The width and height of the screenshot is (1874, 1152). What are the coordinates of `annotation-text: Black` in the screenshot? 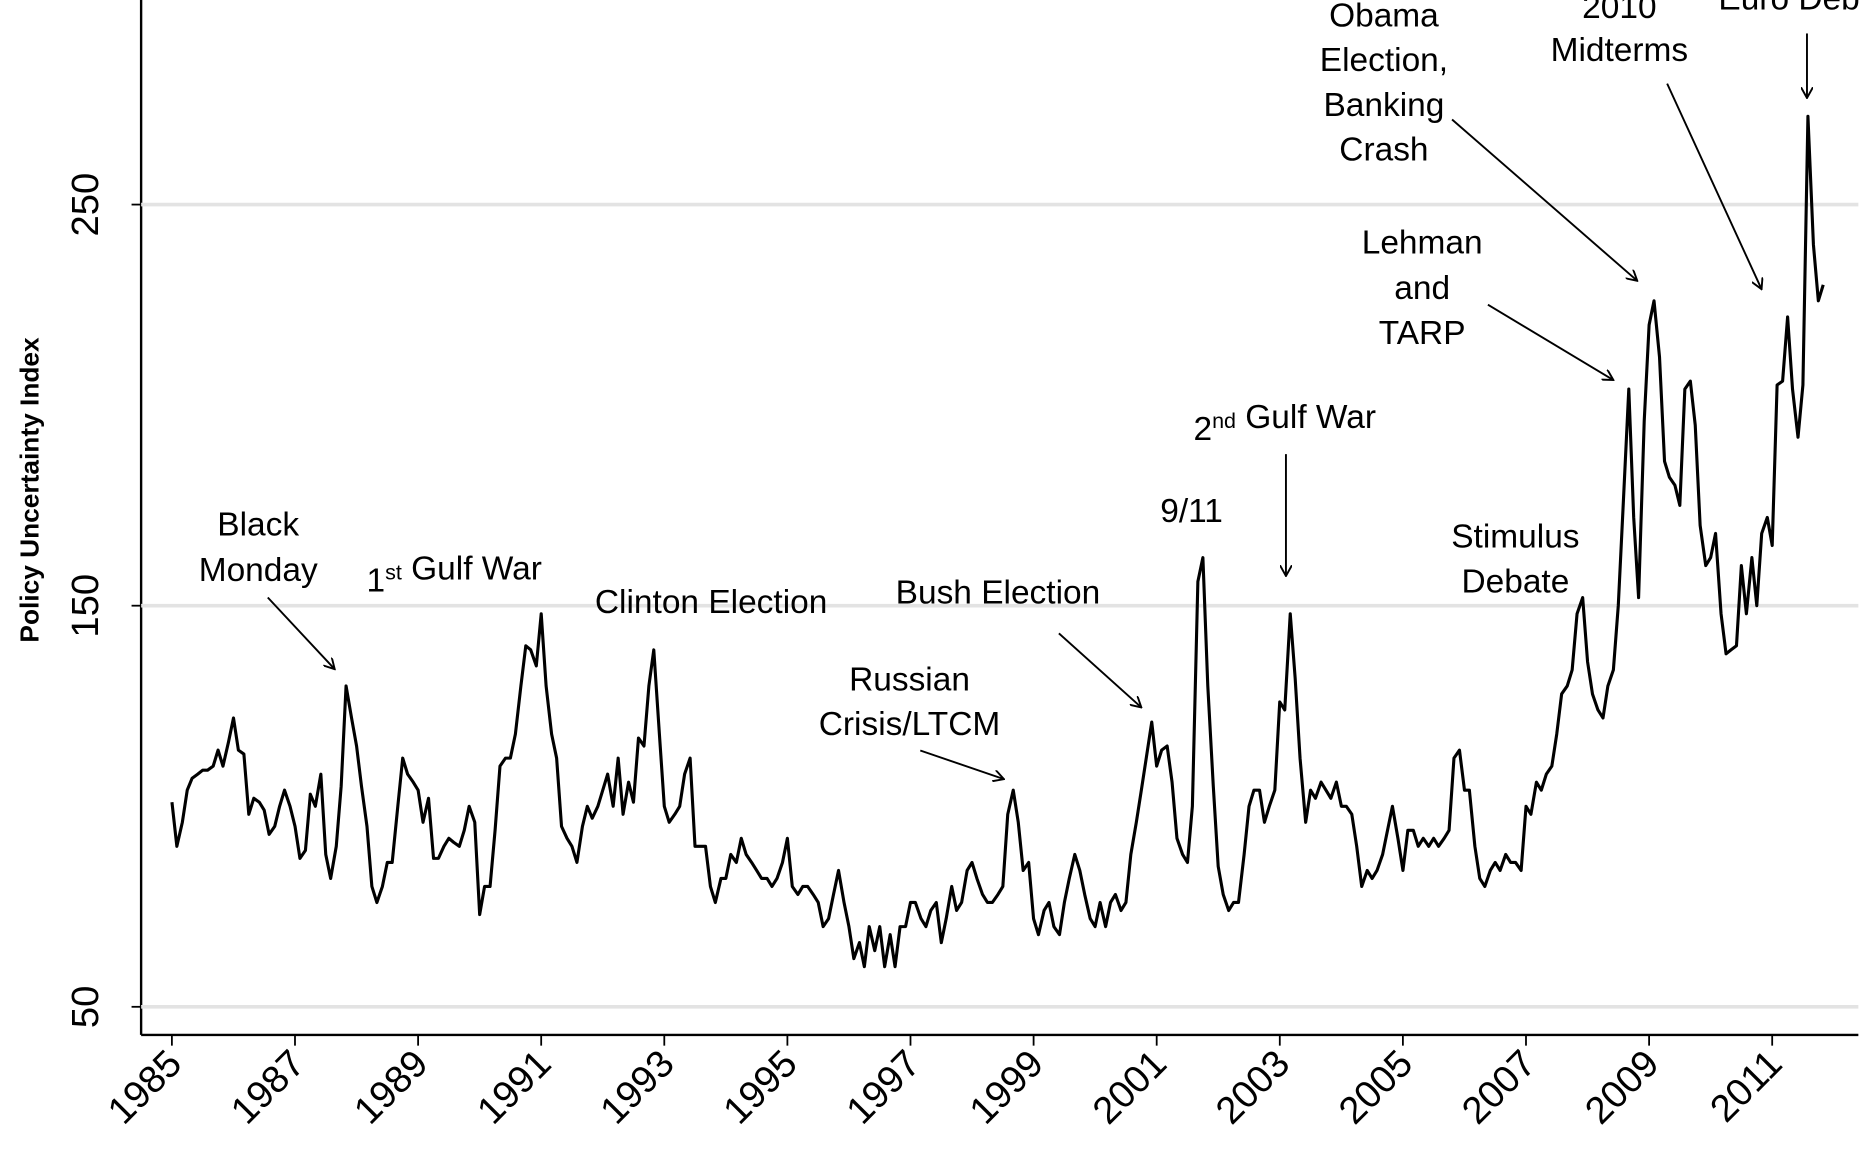 It's located at (258, 524).